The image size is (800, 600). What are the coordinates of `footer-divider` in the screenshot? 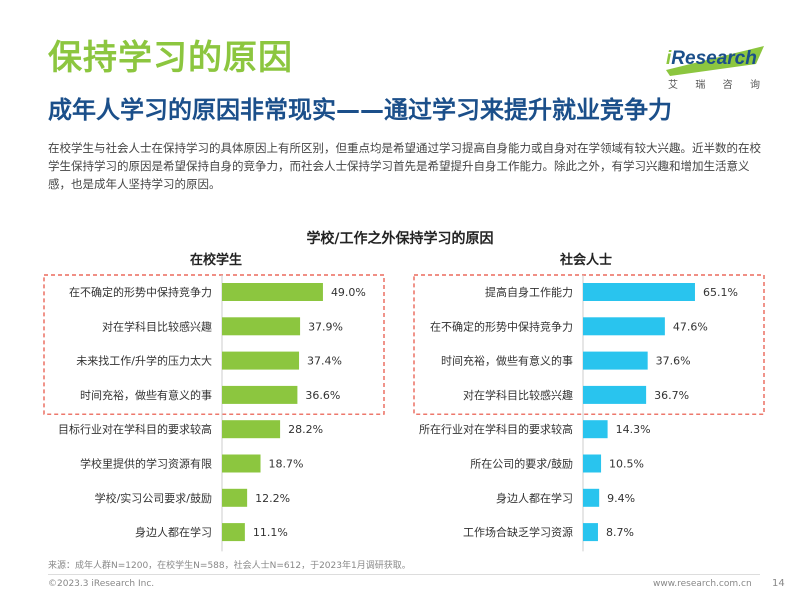 It's located at (404, 574).